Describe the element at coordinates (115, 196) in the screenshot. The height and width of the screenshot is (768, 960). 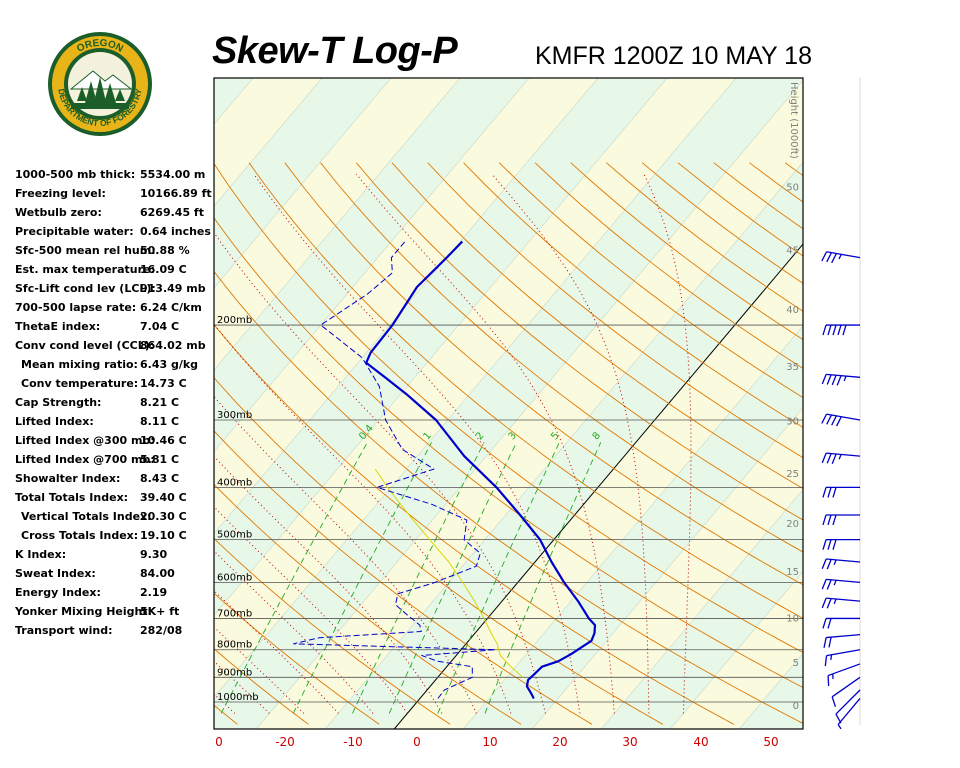
I see `index-row: Freezing level: 10166.89 ft` at that location.